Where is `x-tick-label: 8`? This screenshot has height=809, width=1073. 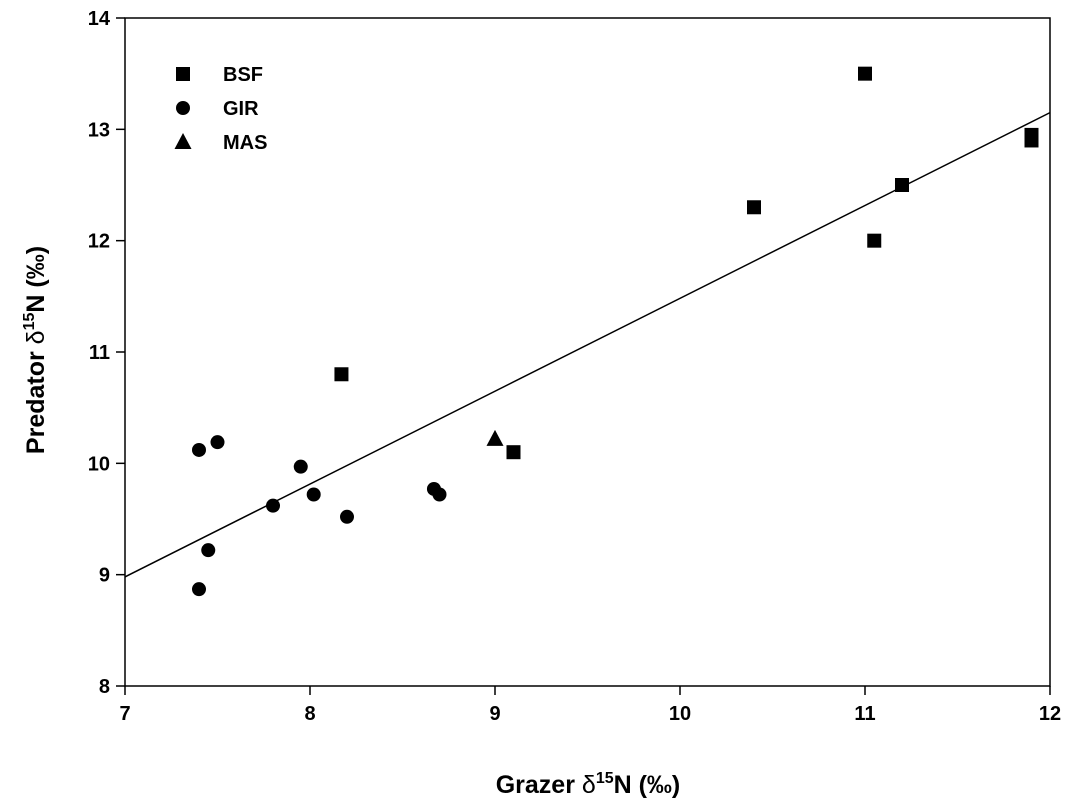
x-tick-label: 8 is located at coordinates (309, 714).